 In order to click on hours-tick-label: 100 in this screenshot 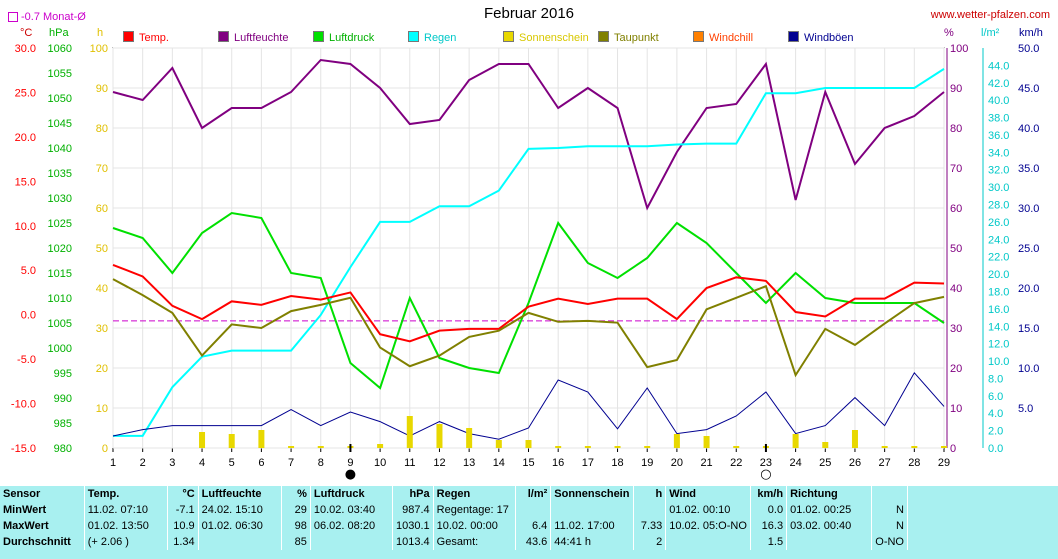, I will do `click(99, 49)`.